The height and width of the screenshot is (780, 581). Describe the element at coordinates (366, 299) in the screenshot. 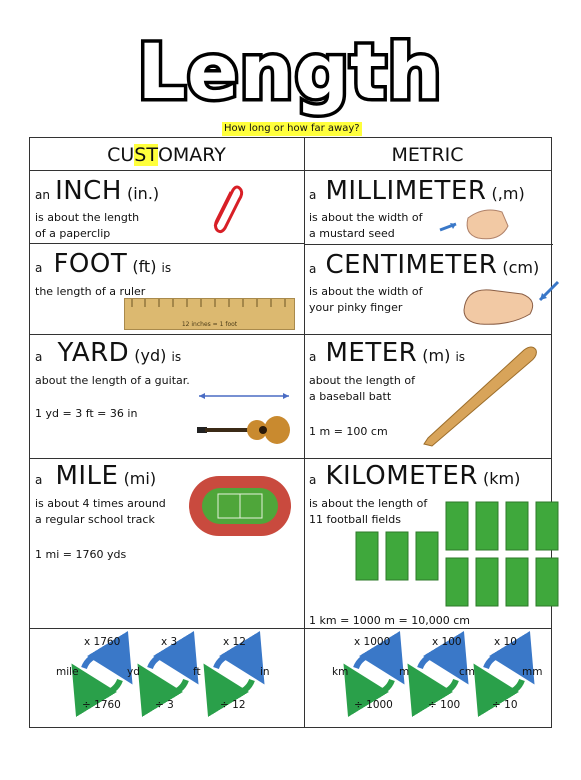

I see `centimeter-desc: is about the width of your pinky finger` at that location.